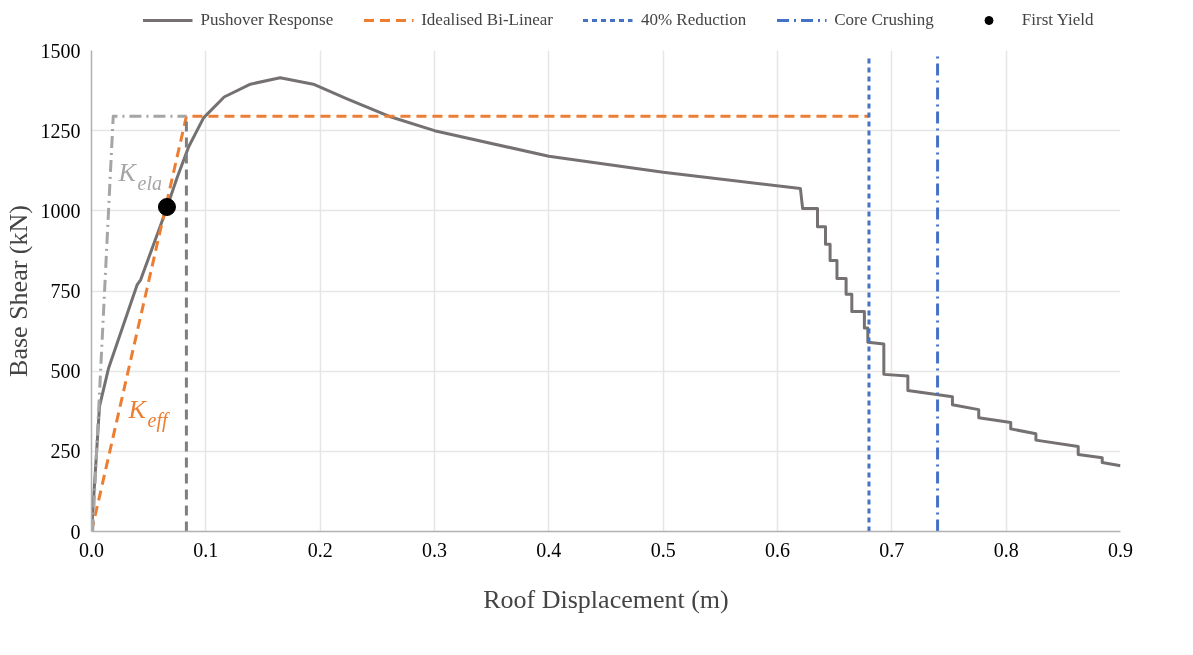 The image size is (1193, 655). Describe the element at coordinates (892, 549) in the screenshot. I see `x-tick-label: 0.7` at that location.